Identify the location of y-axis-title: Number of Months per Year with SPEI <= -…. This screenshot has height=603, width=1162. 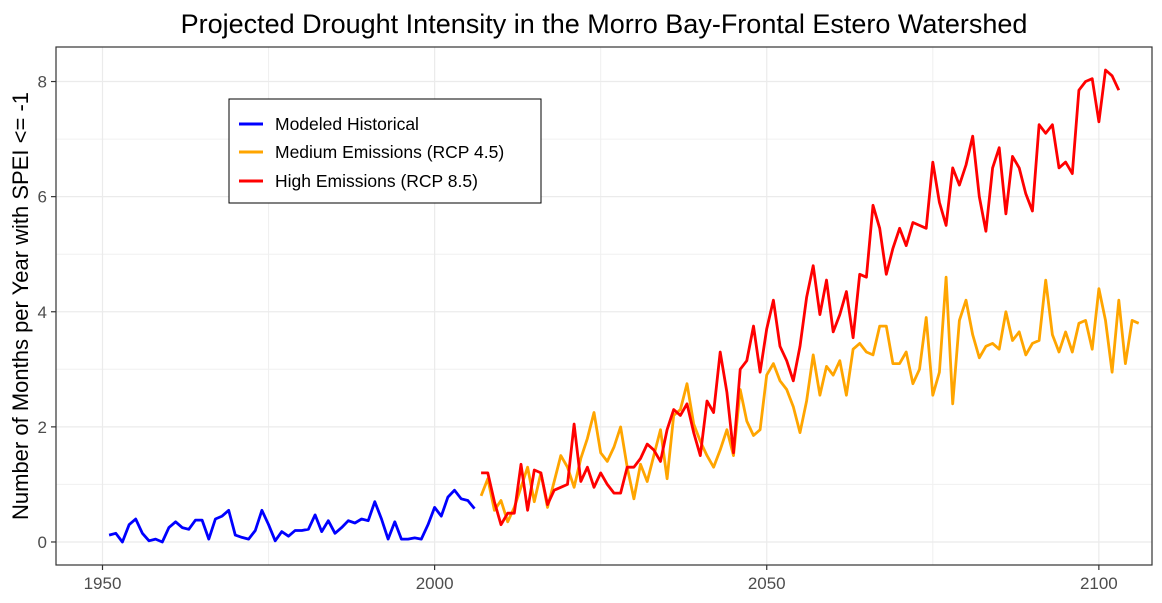
(20, 306).